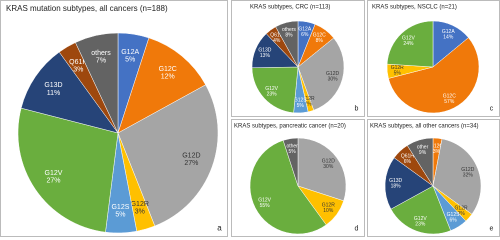 This screenshot has width=500, height=240. What do you see at coordinates (492, 108) in the screenshot?
I see `panel-label: c` at bounding box center [492, 108].